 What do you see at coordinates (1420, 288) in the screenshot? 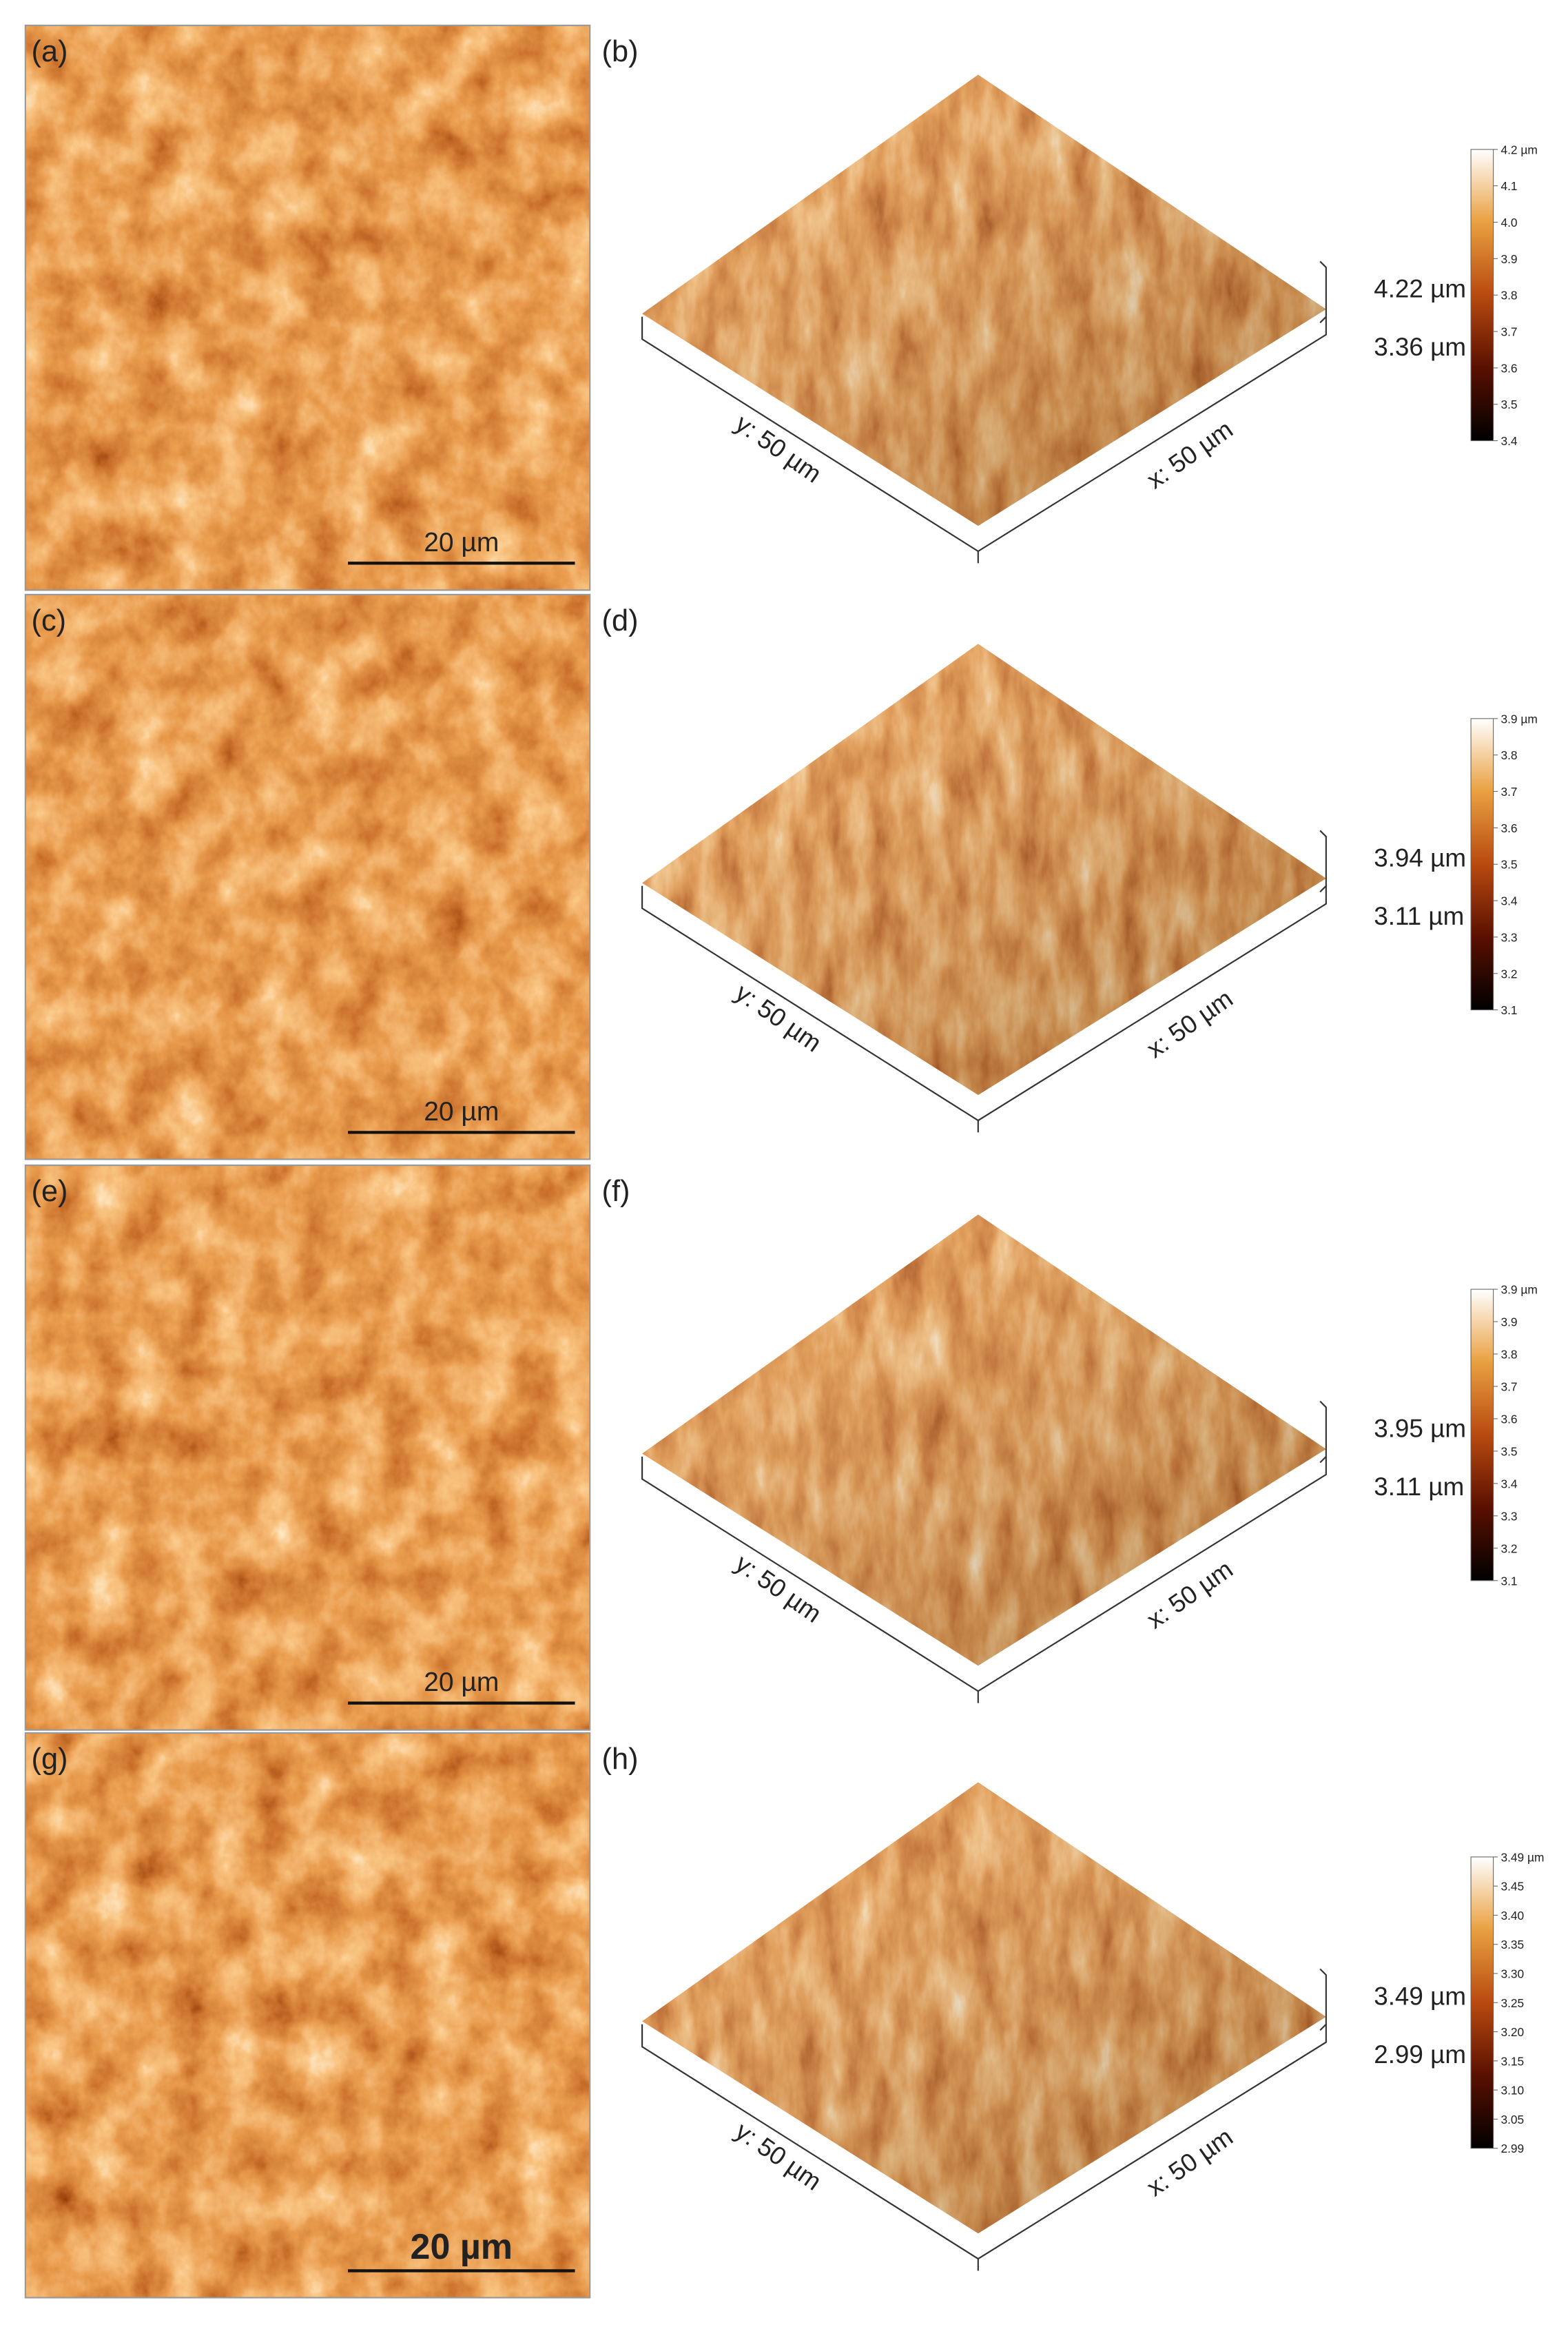
I see `max-height-label: 4.22 µm` at bounding box center [1420, 288].